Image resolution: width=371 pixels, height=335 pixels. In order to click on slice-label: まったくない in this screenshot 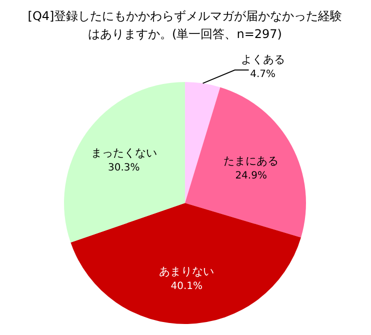, I will do `click(123, 153)`.